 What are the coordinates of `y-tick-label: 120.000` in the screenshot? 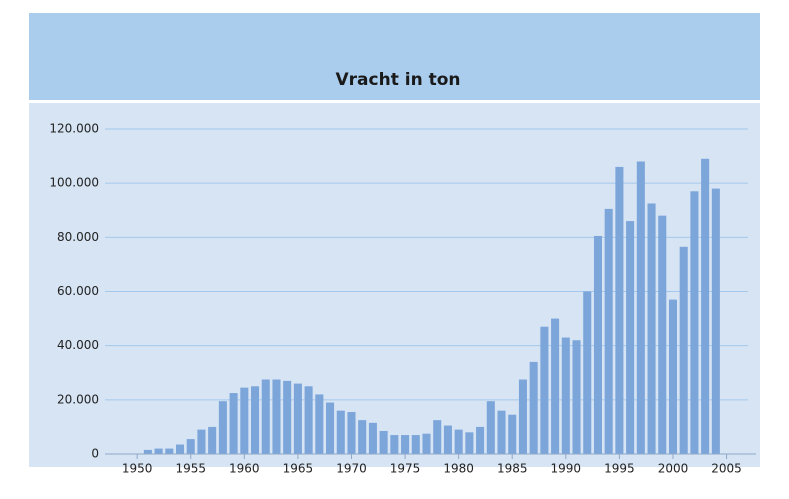 It's located at (74, 129).